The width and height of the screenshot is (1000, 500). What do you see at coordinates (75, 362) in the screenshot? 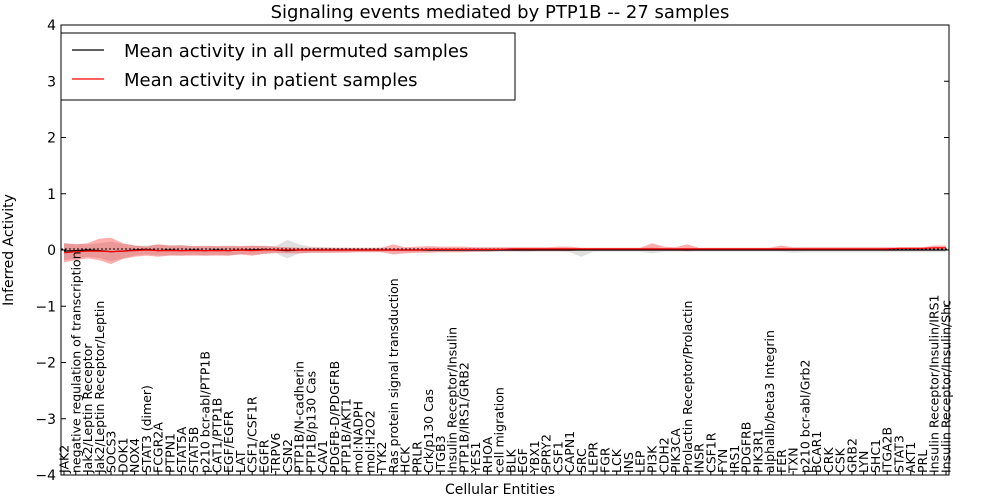
I see `x-tick-label: negative regulation of transcription` at bounding box center [75, 362].